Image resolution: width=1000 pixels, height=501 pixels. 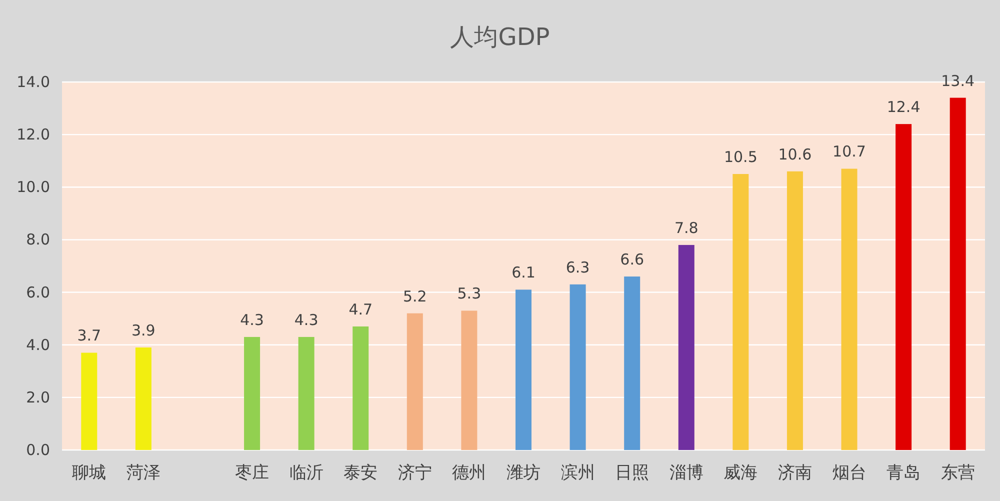 What do you see at coordinates (903, 107) in the screenshot?
I see `data-label: 12.4` at bounding box center [903, 107].